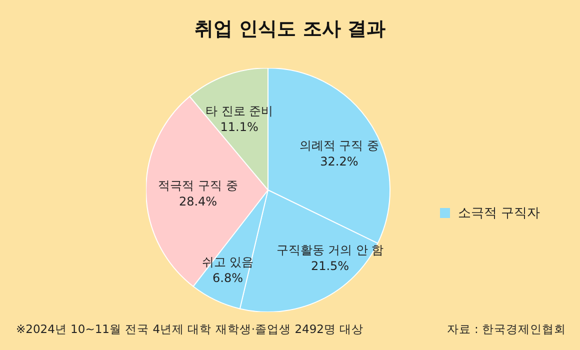  What do you see at coordinates (228, 261) in the screenshot?
I see `slice-label: 쉬고 있음` at bounding box center [228, 261].